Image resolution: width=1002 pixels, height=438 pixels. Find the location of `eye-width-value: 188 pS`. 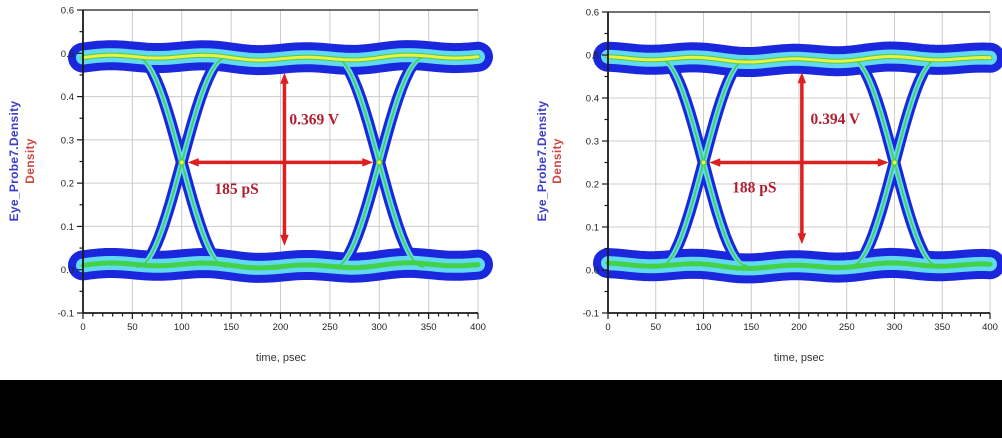

eye-width-value: 188 pS is located at coordinates (754, 188).